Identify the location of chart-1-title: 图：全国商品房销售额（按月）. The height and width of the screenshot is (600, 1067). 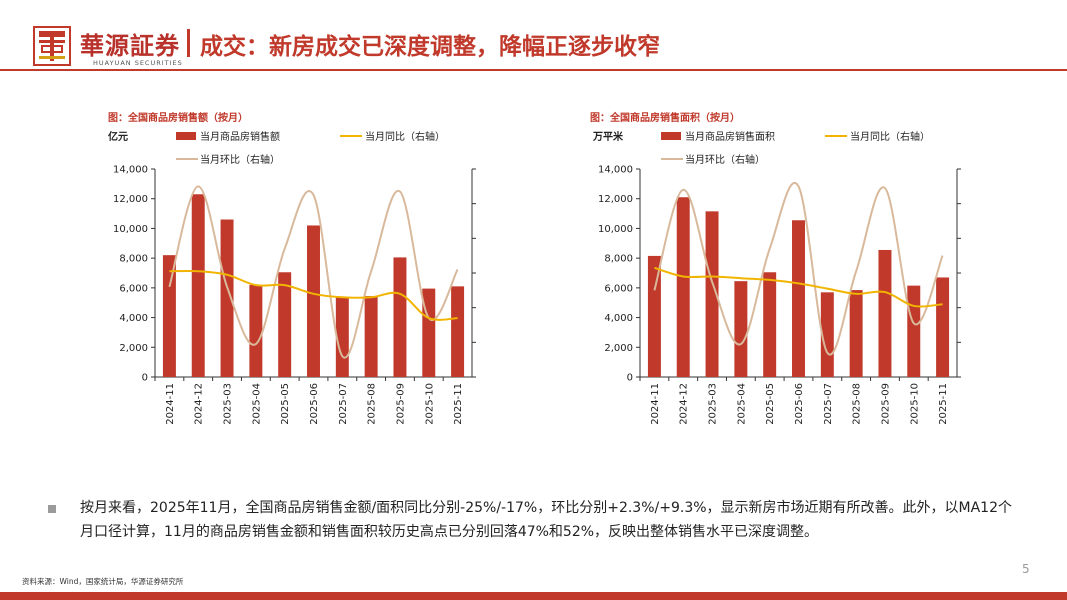
(178, 118).